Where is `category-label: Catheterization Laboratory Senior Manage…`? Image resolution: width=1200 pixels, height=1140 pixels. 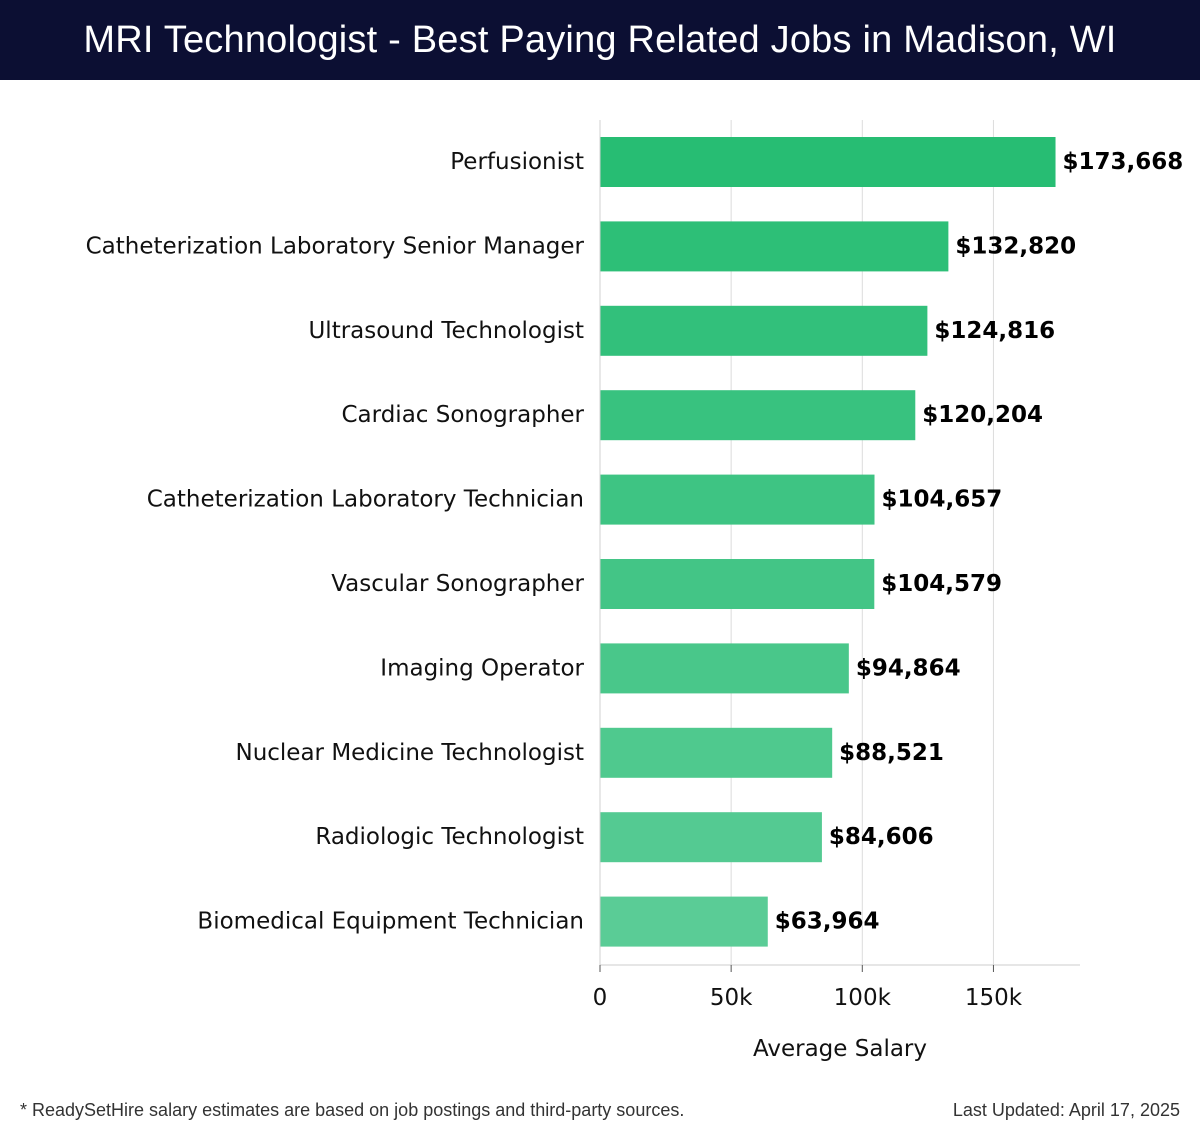
category-label: Catheterization Laboratory Senior Manage… is located at coordinates (335, 246).